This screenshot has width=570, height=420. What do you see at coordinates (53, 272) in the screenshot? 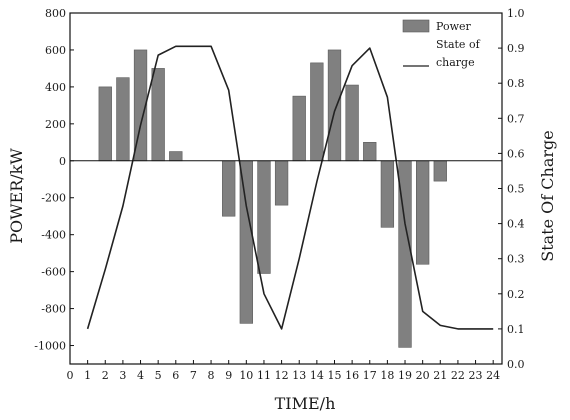
I see `y-tick-label: -600` at bounding box center [53, 272].